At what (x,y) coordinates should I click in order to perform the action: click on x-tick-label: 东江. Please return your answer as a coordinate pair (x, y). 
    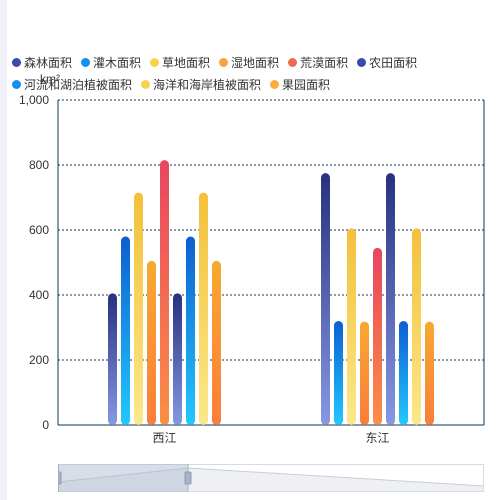
    Looking at the image, I should click on (377, 438).